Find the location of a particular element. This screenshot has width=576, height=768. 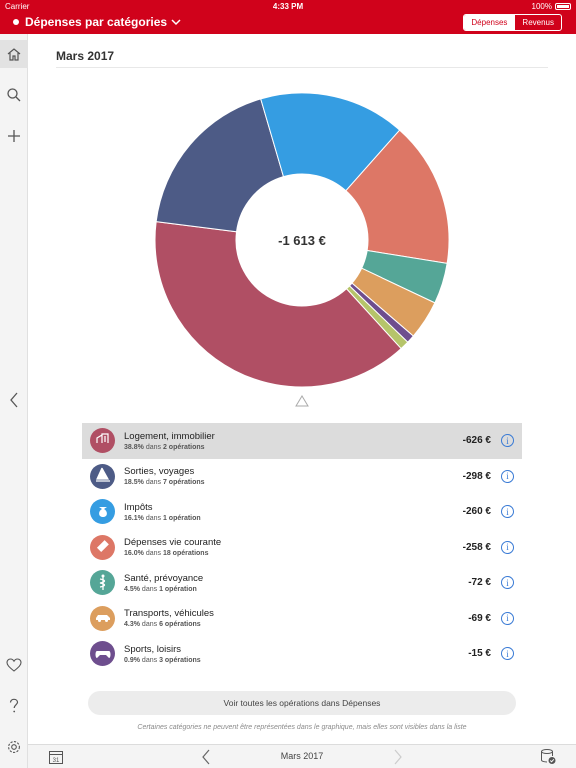

category-amount: -69 € is located at coordinates (479, 618).